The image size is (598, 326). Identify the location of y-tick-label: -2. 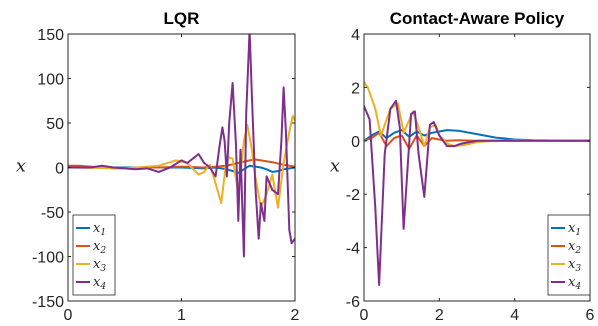
(353, 195).